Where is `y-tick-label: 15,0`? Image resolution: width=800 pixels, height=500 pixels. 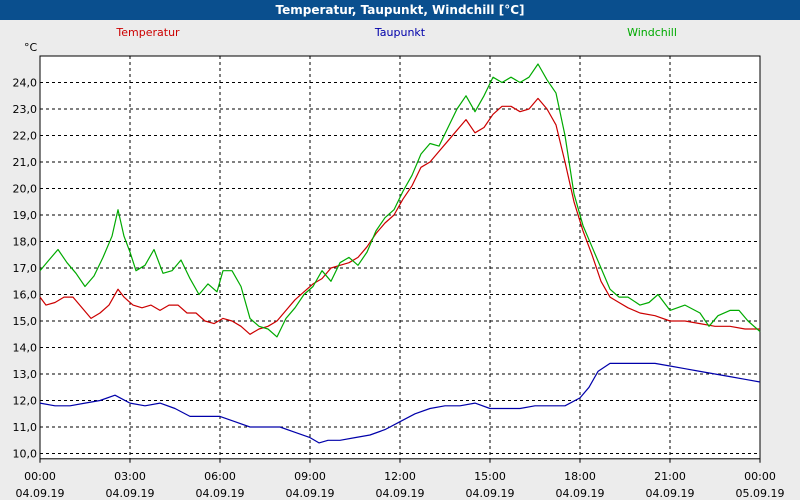
y-tick-label: 15,0 is located at coordinates (25, 321).